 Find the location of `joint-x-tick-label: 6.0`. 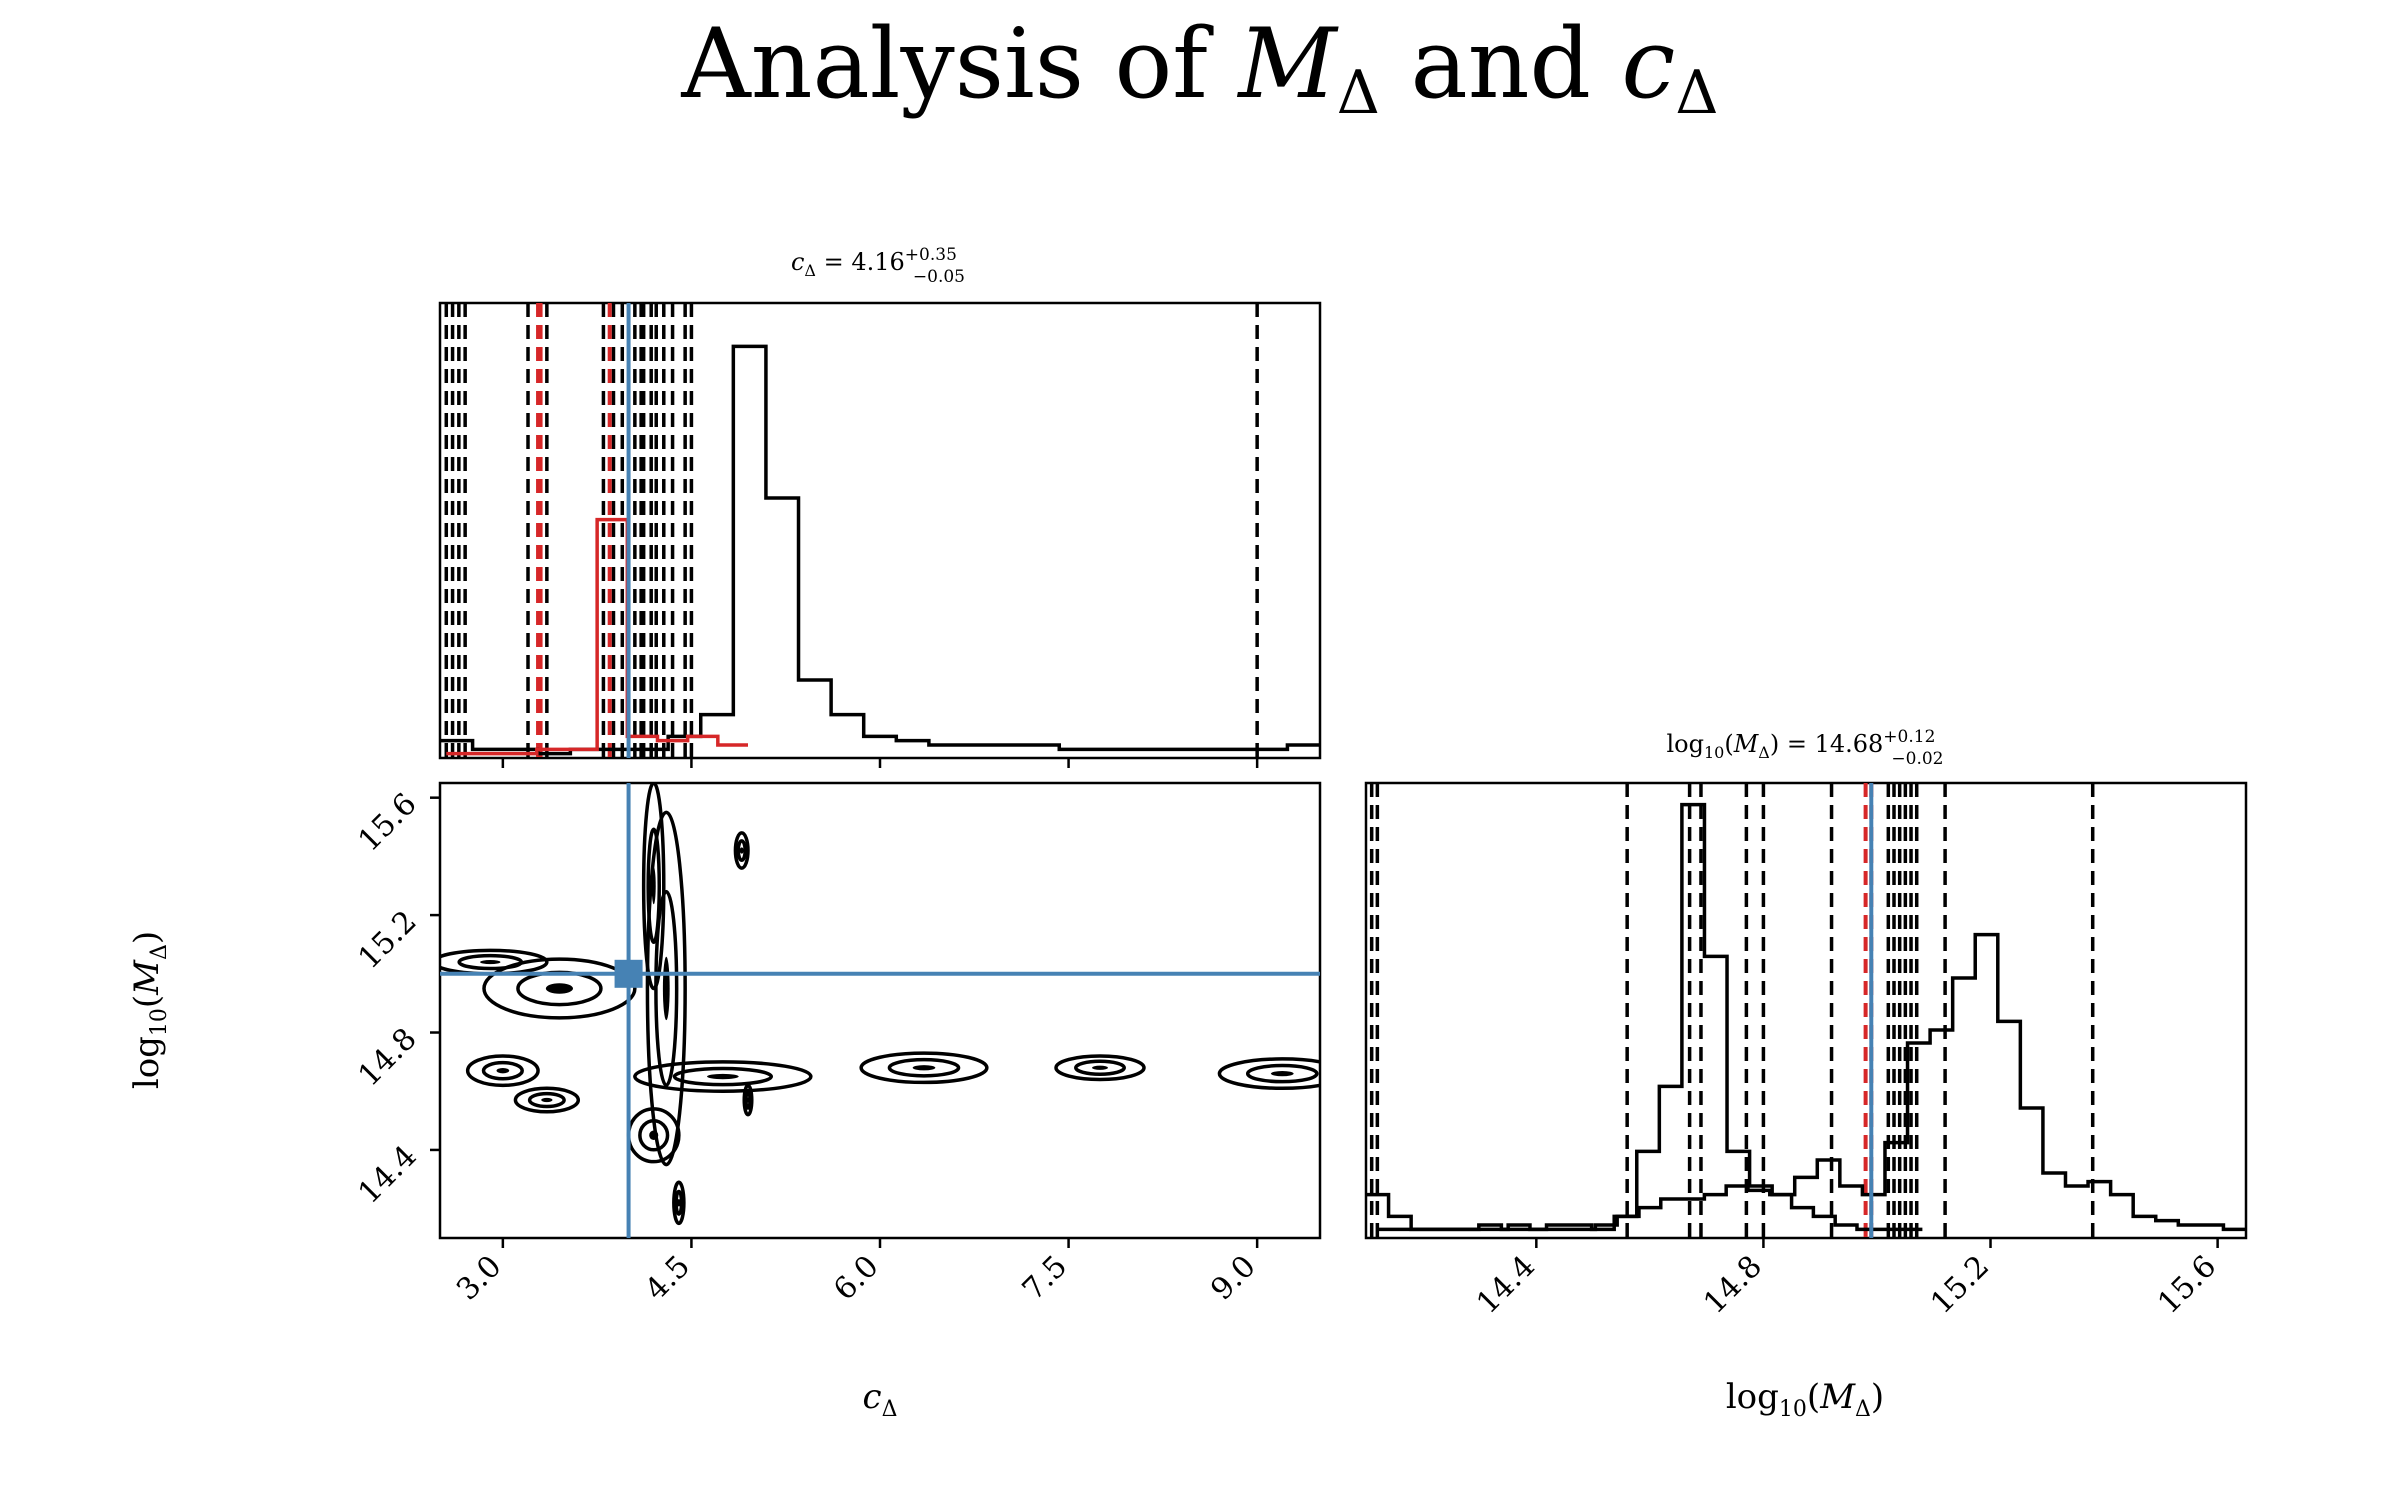

joint-x-tick-label: 6.0 is located at coordinates (856, 1278).